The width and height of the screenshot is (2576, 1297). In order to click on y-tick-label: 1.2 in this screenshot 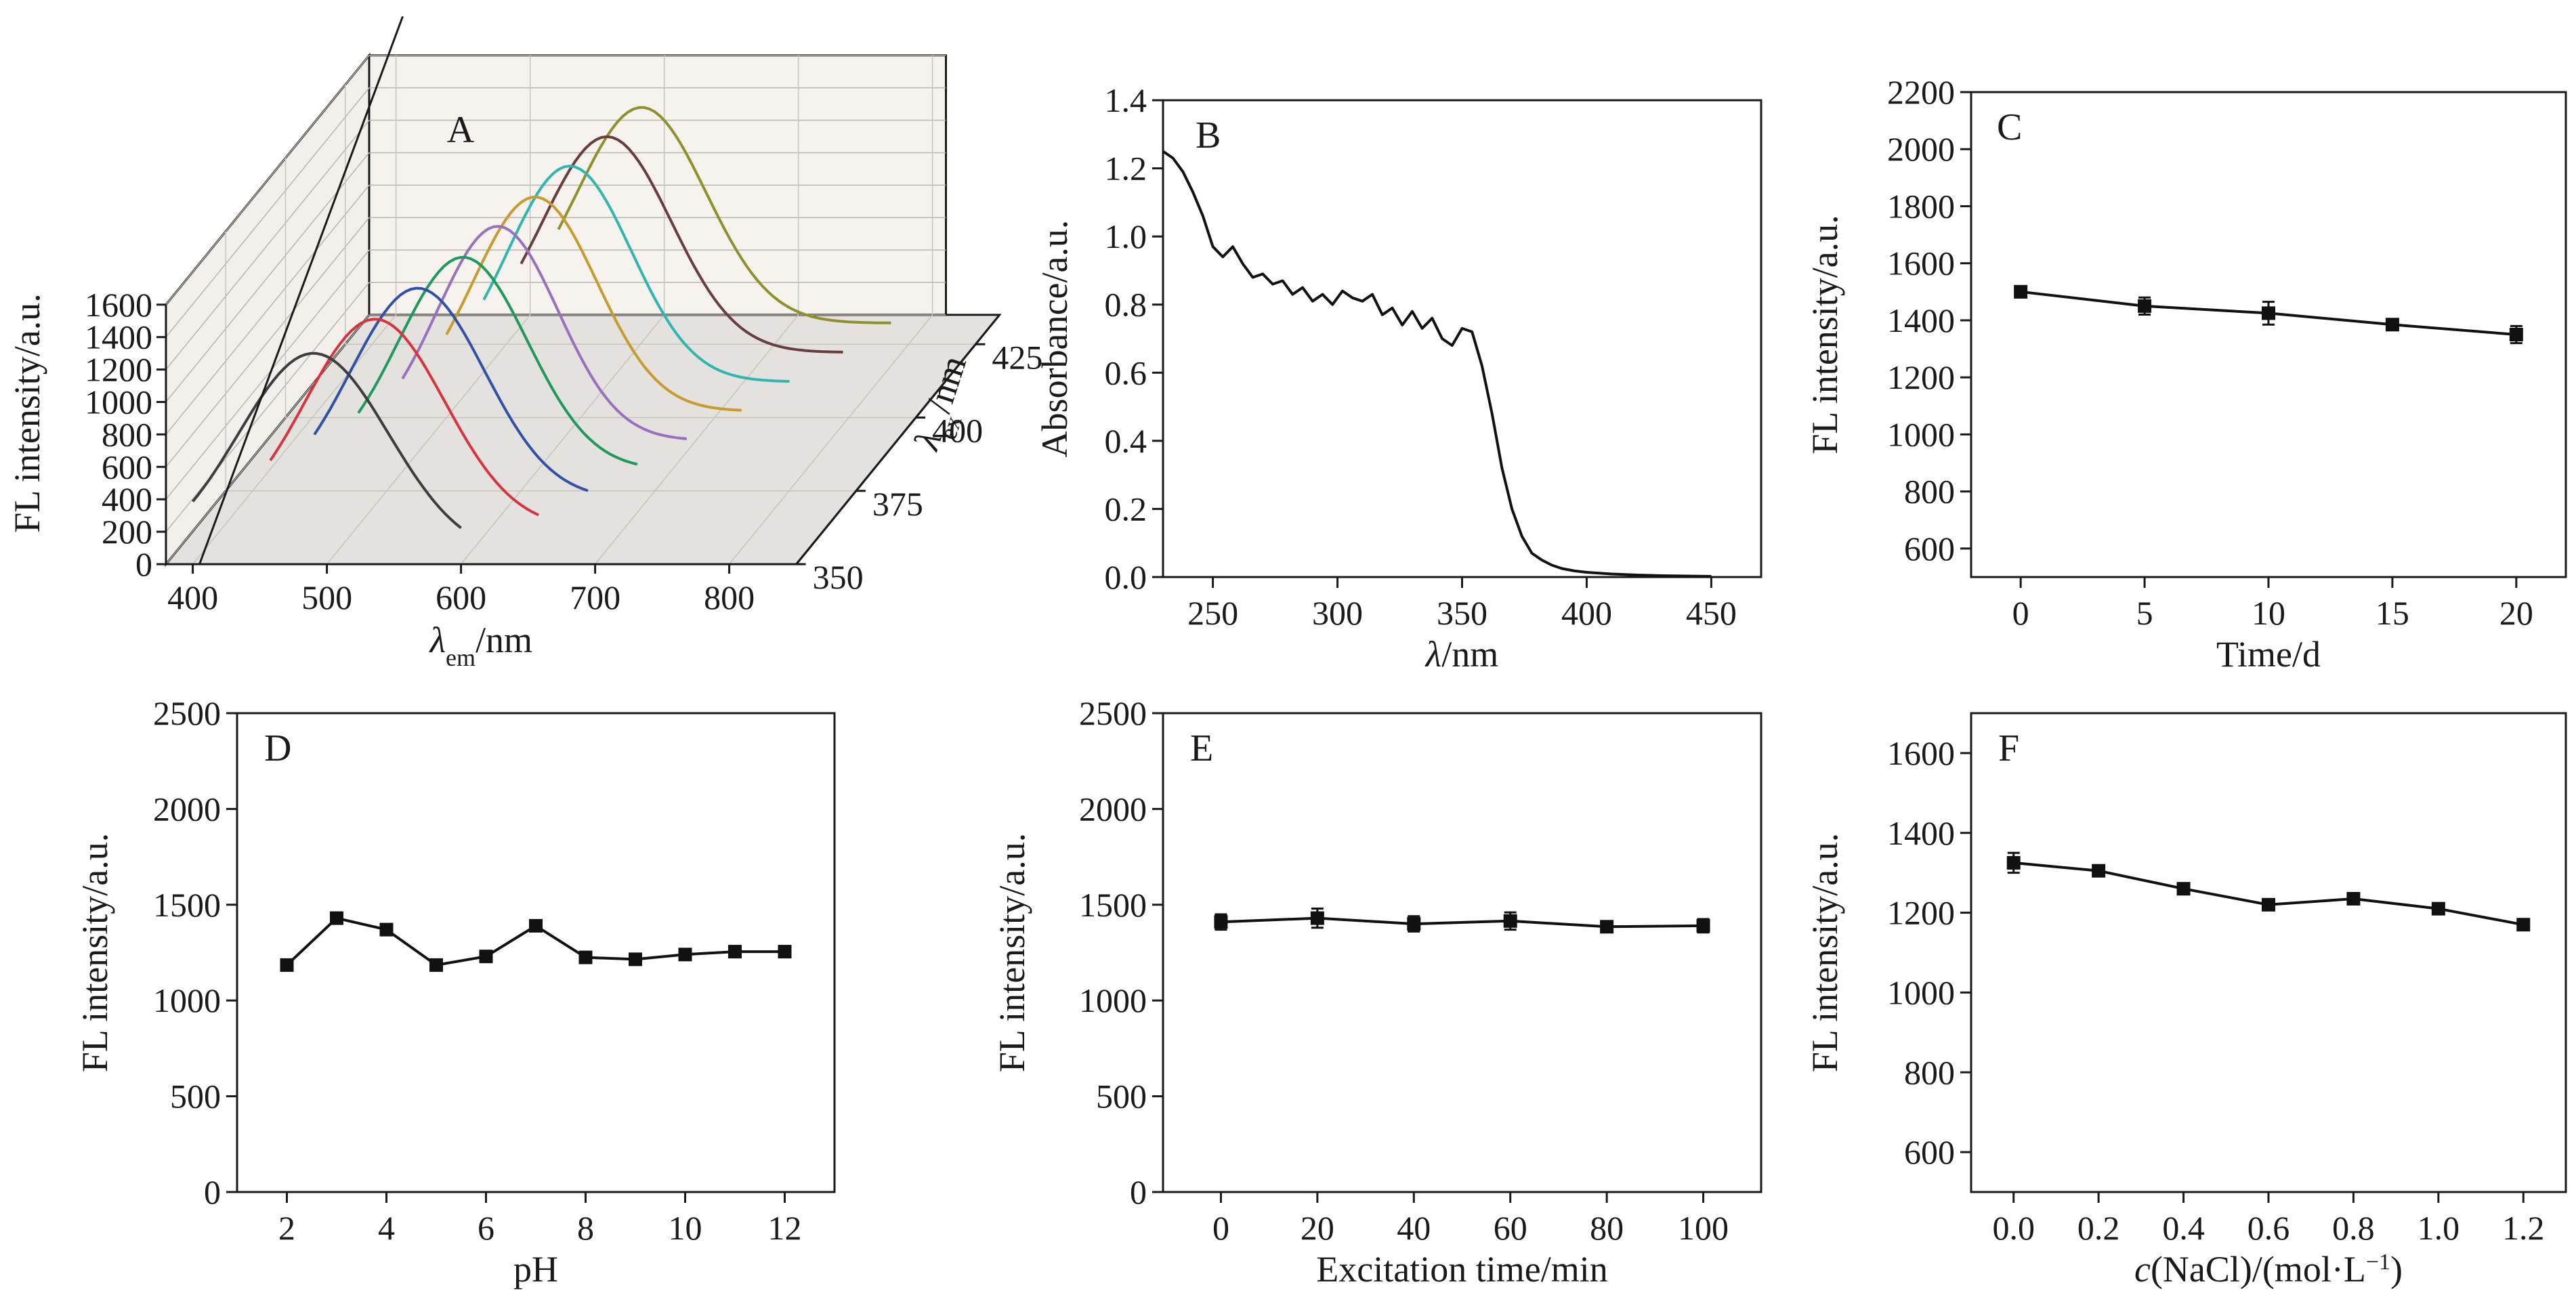, I will do `click(1126, 169)`.